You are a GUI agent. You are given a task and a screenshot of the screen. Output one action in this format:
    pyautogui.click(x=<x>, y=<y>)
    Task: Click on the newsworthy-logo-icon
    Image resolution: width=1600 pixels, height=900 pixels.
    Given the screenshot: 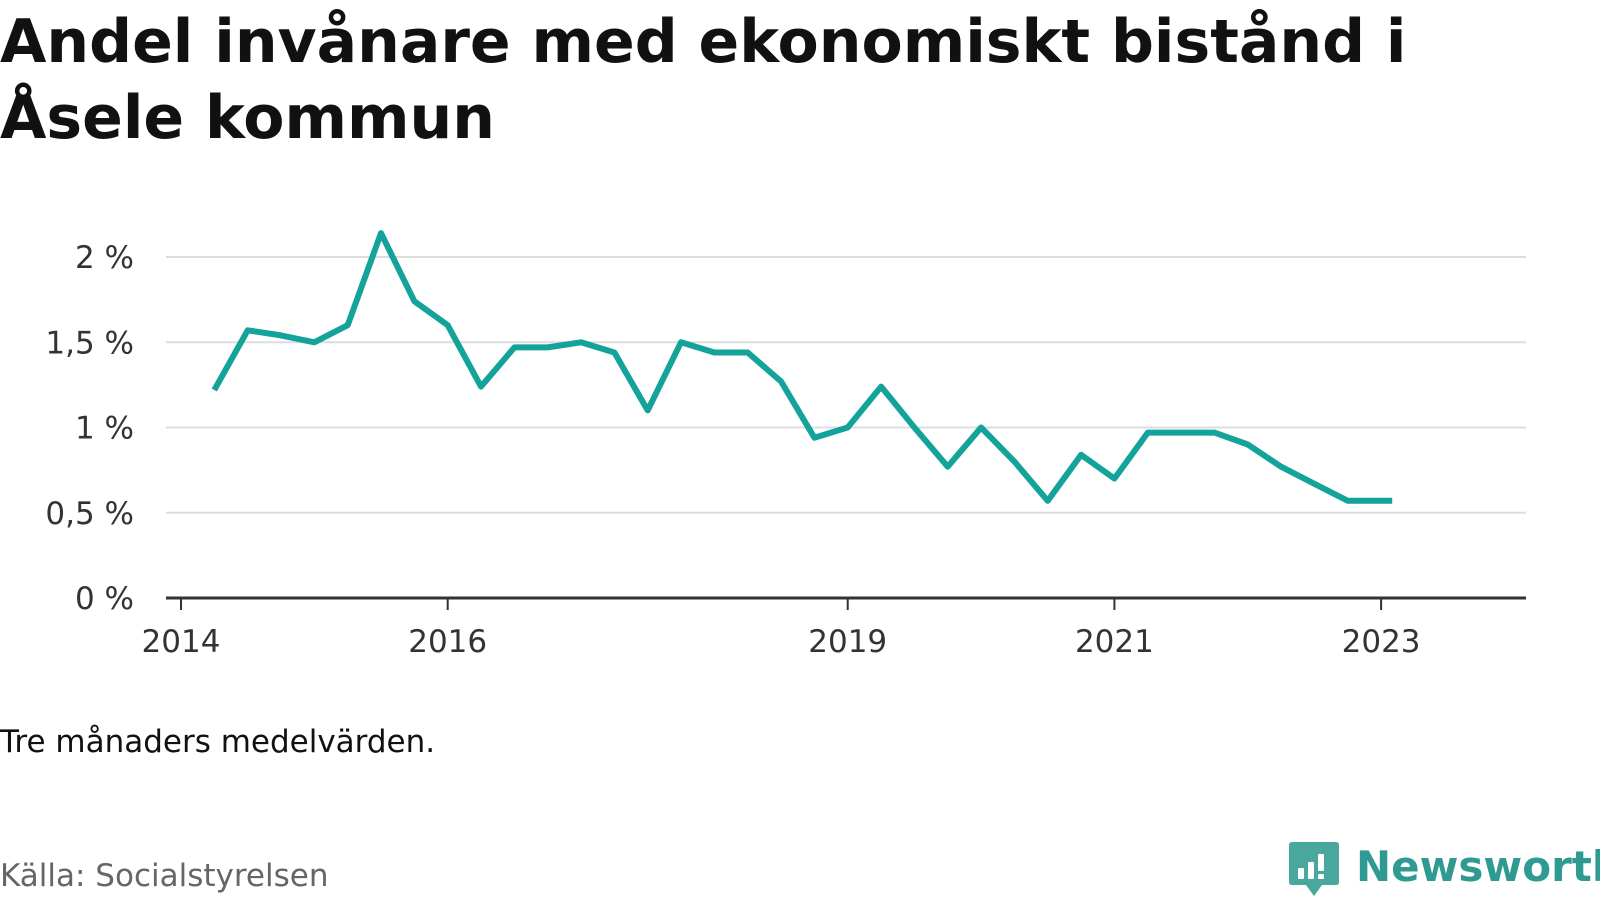 What is the action you would take?
    pyautogui.click(x=1314, y=869)
    